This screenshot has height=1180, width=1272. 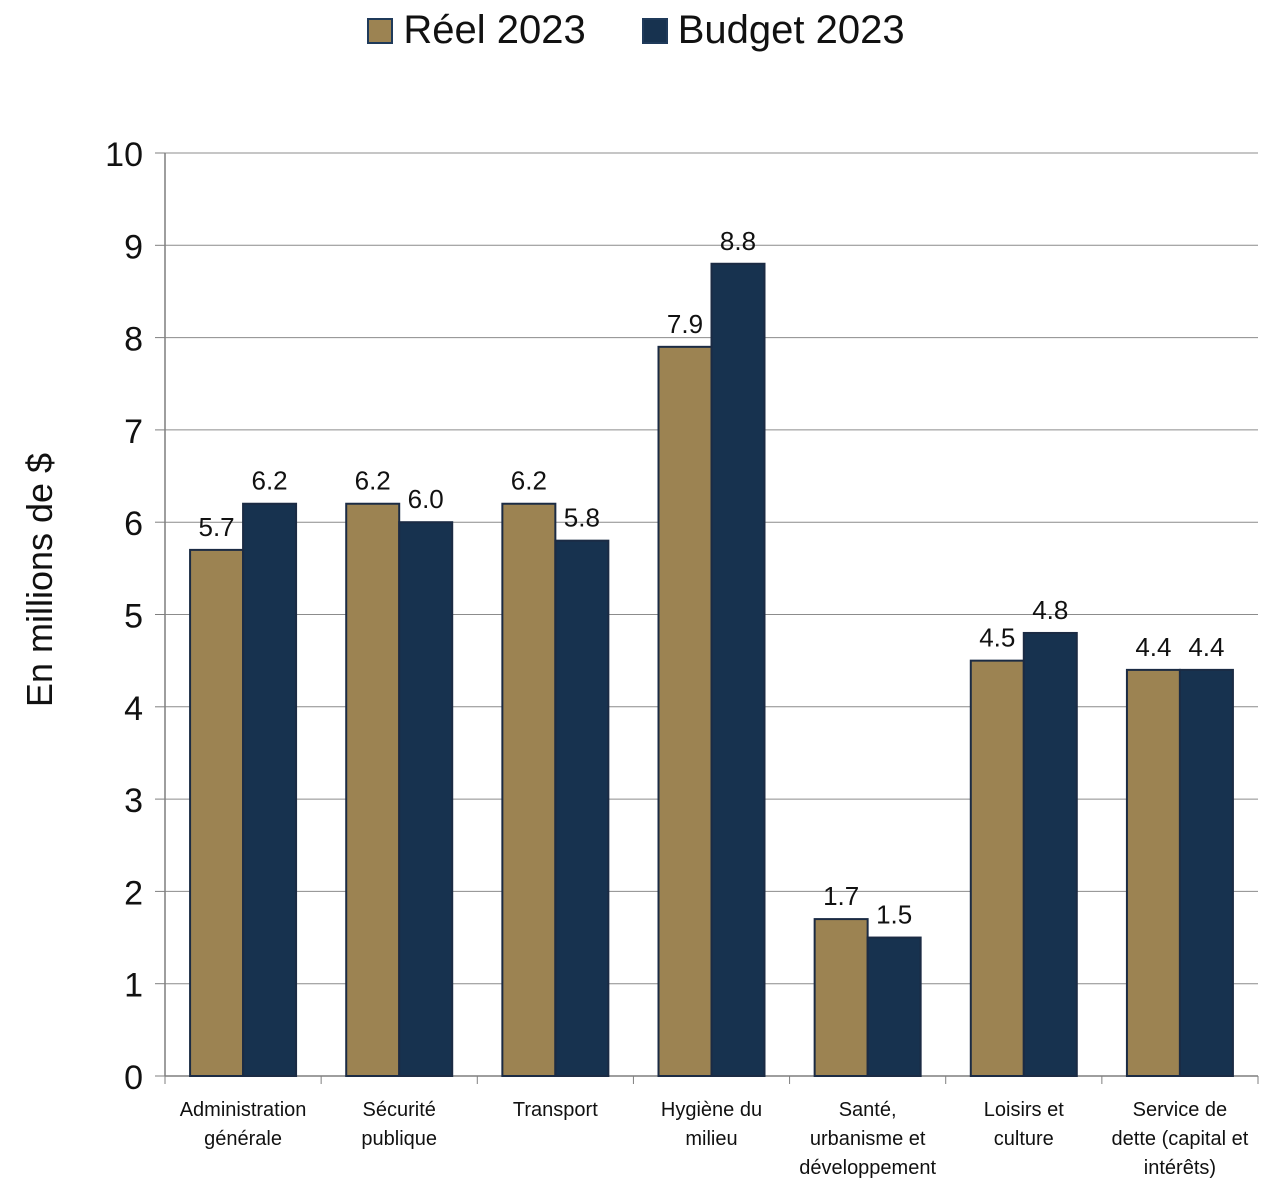 What do you see at coordinates (997, 638) in the screenshot?
I see `data-label: 4.5` at bounding box center [997, 638].